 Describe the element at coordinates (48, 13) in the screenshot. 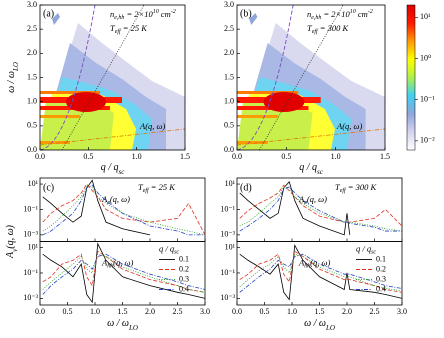

I see `panel-label: (a)` at that location.